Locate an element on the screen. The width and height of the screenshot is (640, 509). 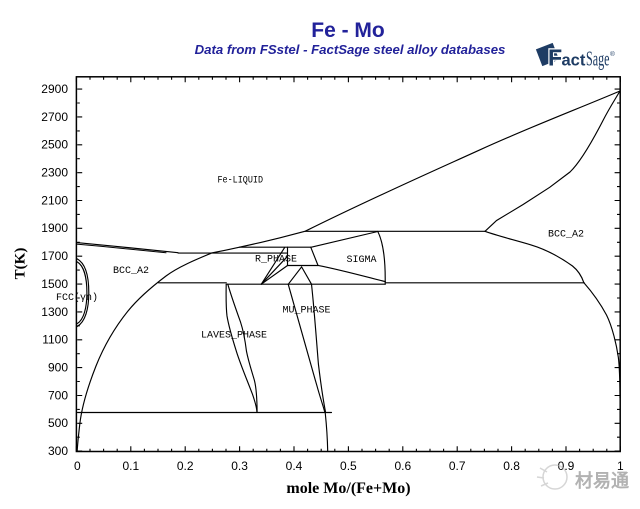
svg-text: FCC(γn) is located at coordinates (77, 298).